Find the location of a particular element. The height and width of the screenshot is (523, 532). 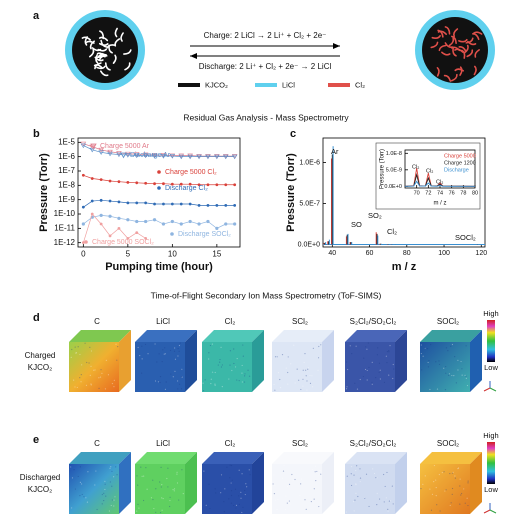

legend-swatch is located at coordinates (266, 85).